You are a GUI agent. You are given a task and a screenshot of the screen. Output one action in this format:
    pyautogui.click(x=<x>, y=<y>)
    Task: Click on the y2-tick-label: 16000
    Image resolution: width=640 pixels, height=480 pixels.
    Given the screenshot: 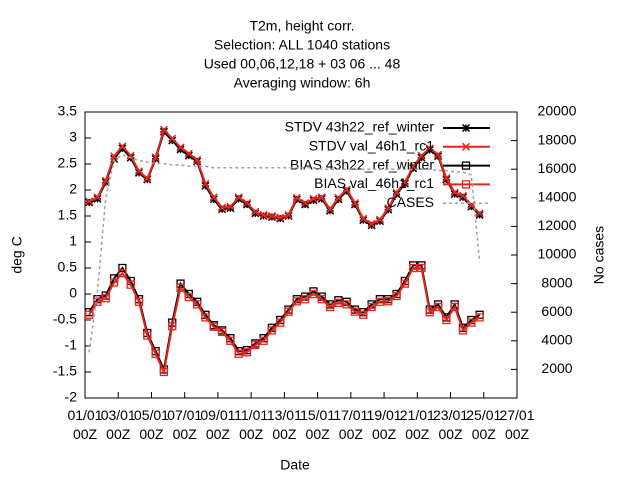 What is the action you would take?
    pyautogui.click(x=557, y=168)
    